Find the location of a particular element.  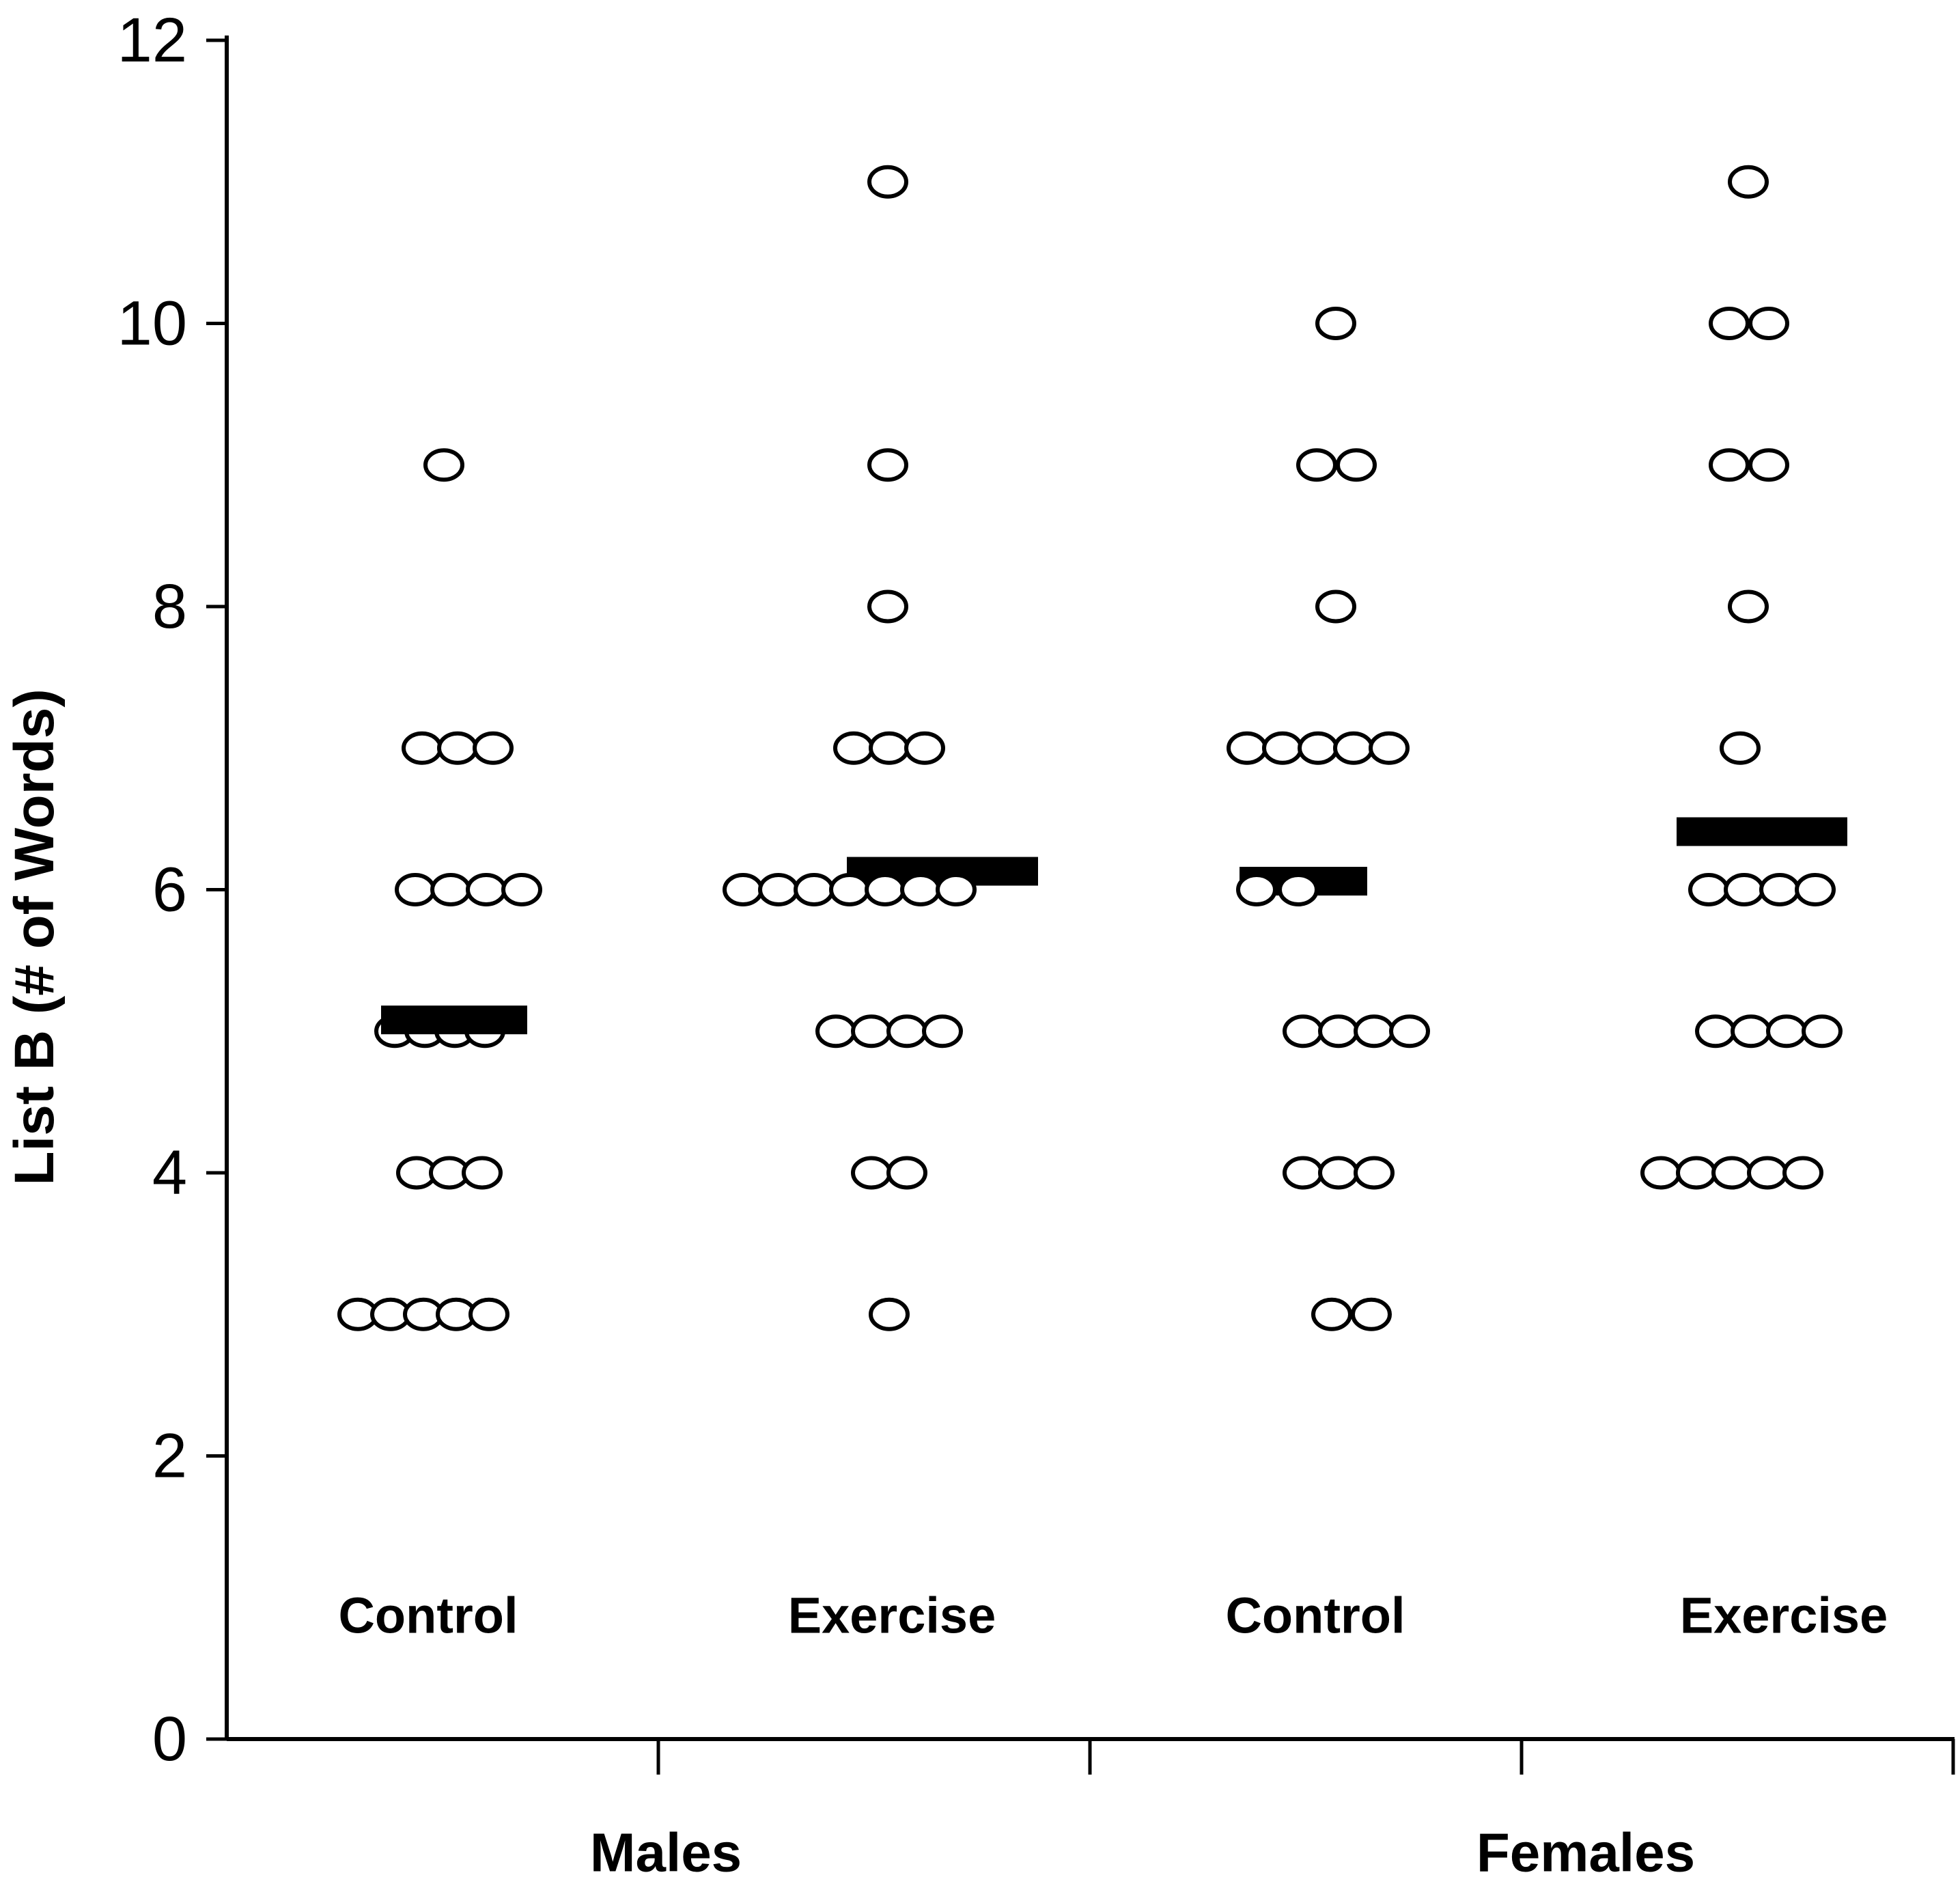

y-tick-label: 10 is located at coordinates (152, 324).